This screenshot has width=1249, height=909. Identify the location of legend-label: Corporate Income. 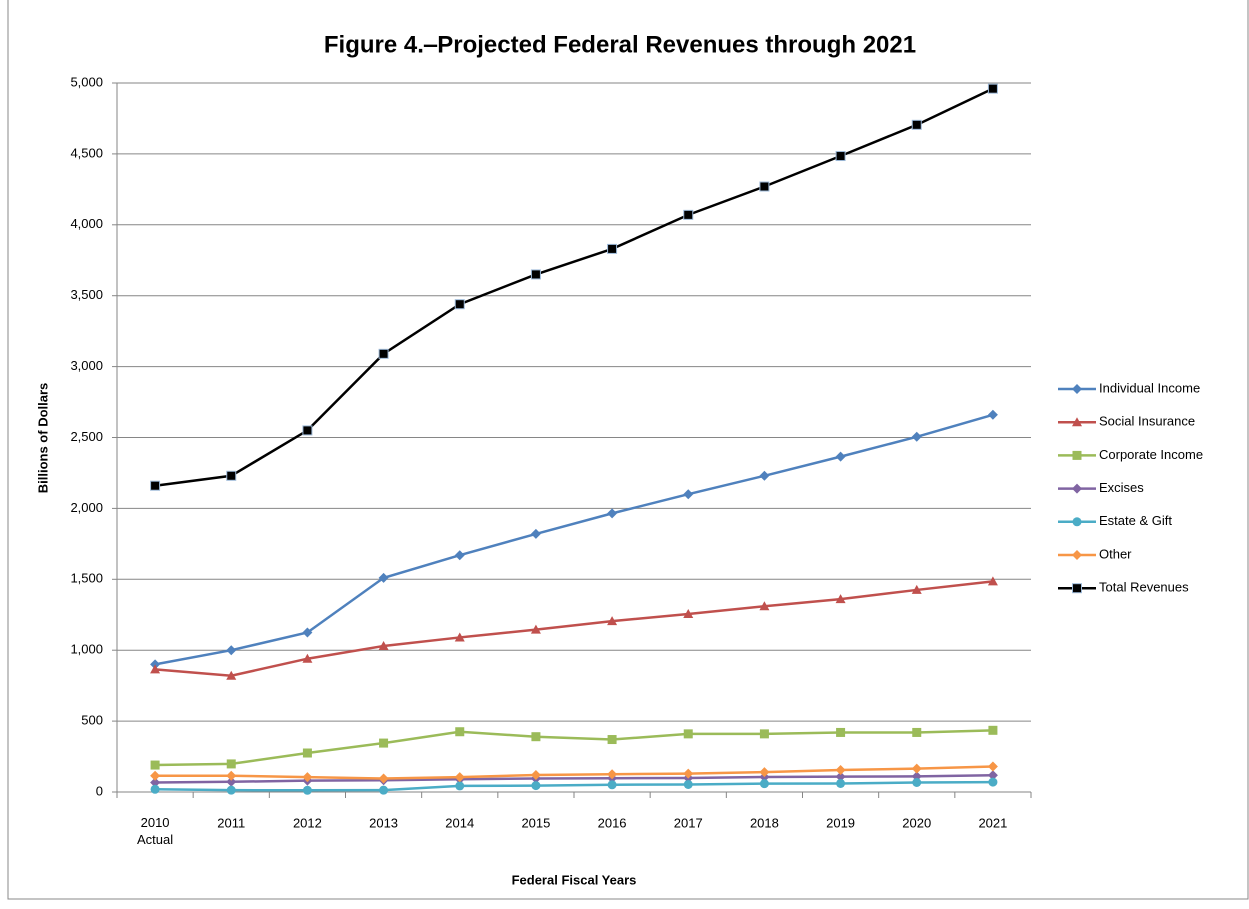
(1151, 454).